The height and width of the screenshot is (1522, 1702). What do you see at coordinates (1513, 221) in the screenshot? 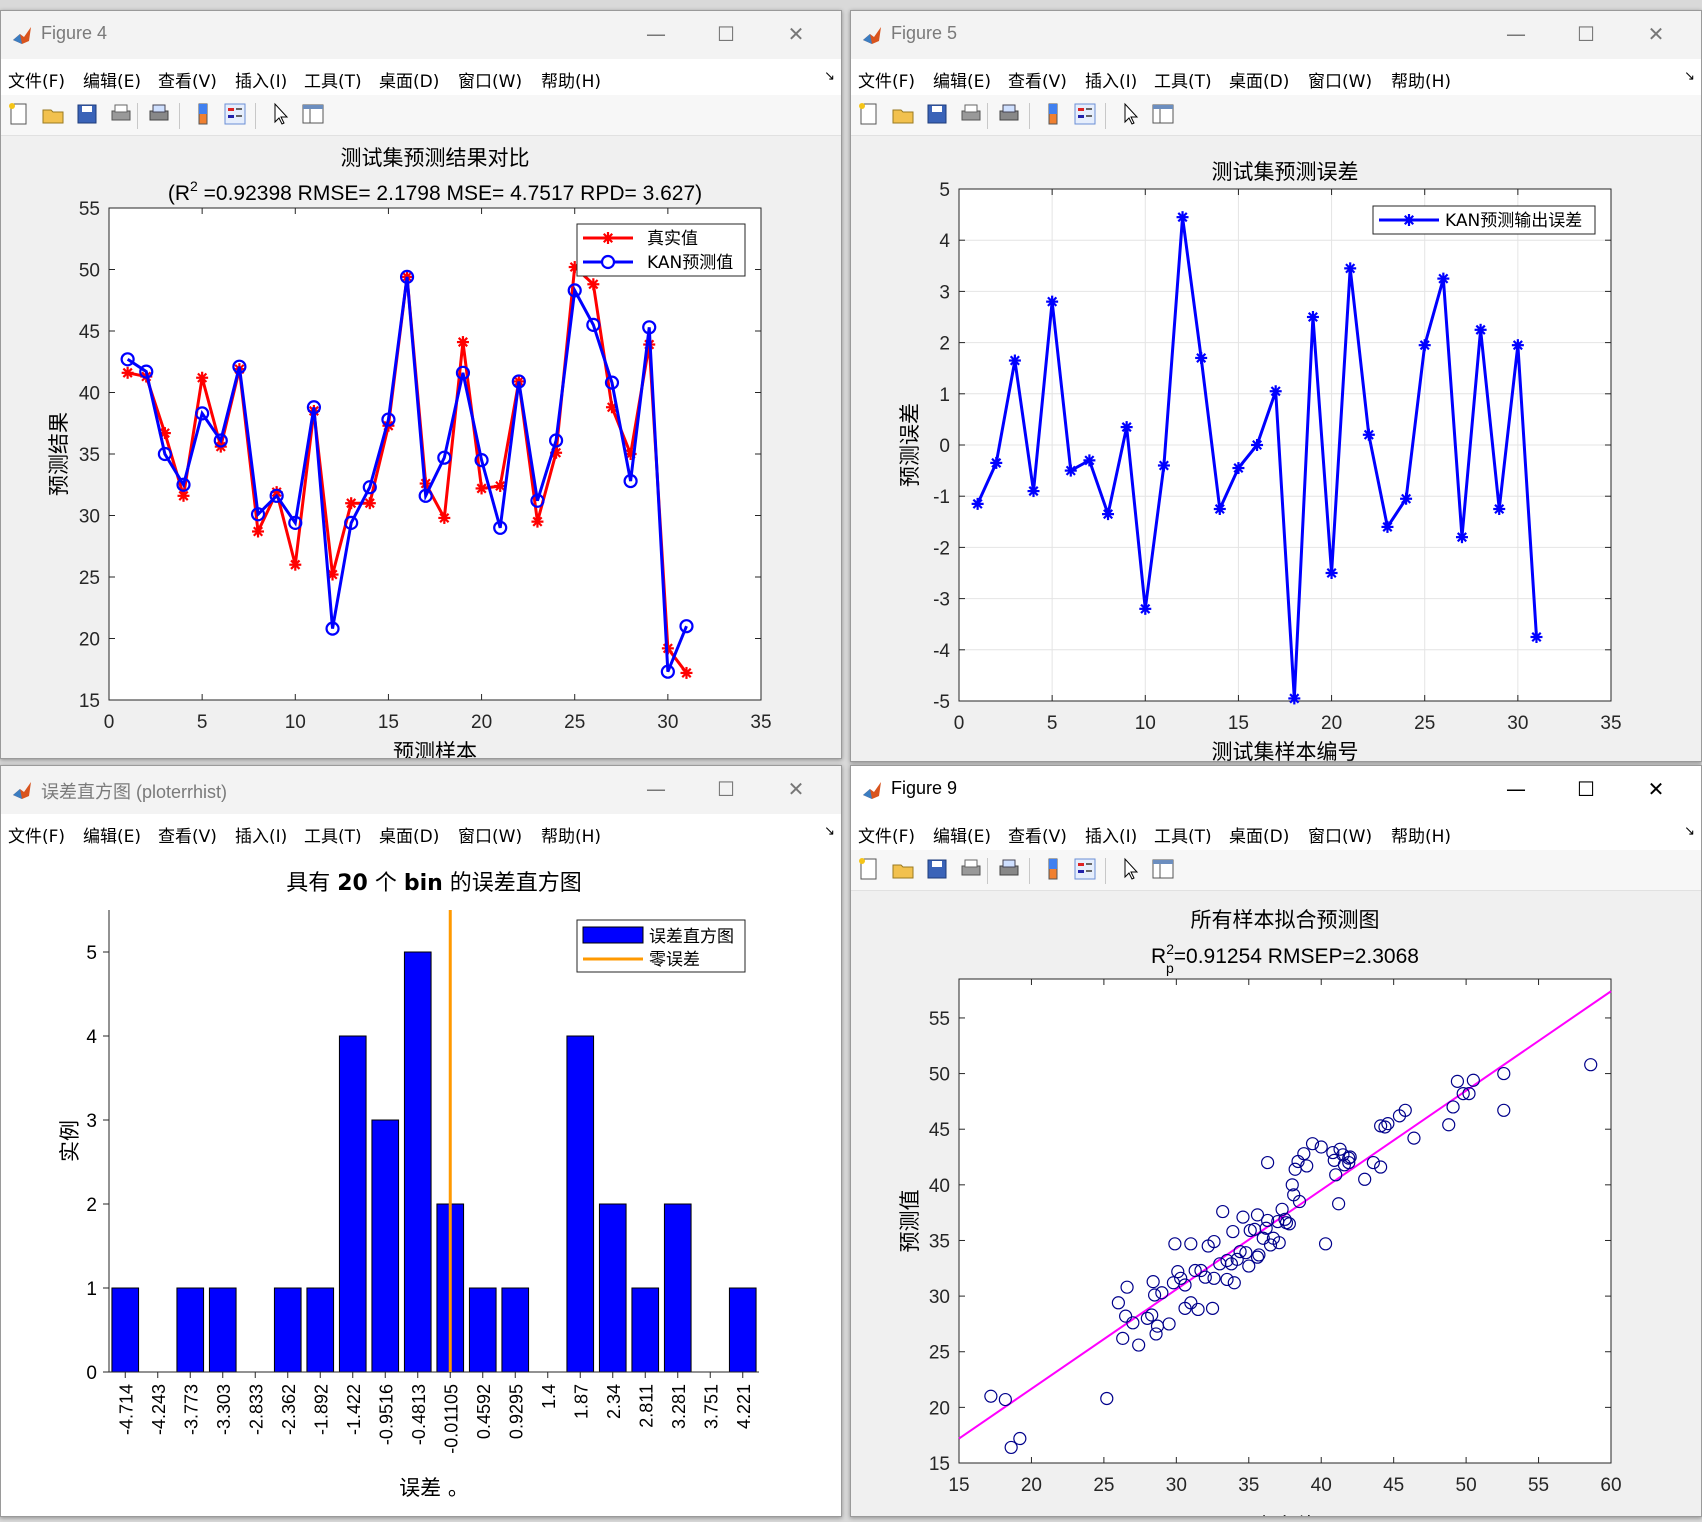
I see `fig5-legend-label: KAN预测输出误差` at bounding box center [1513, 221].